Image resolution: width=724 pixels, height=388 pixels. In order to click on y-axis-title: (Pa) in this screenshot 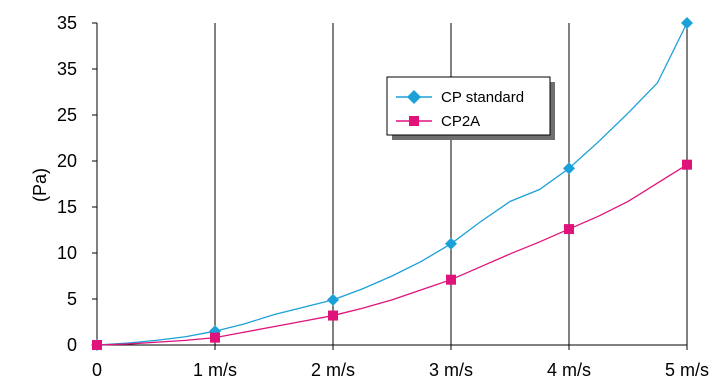, I will do `click(40, 185)`.